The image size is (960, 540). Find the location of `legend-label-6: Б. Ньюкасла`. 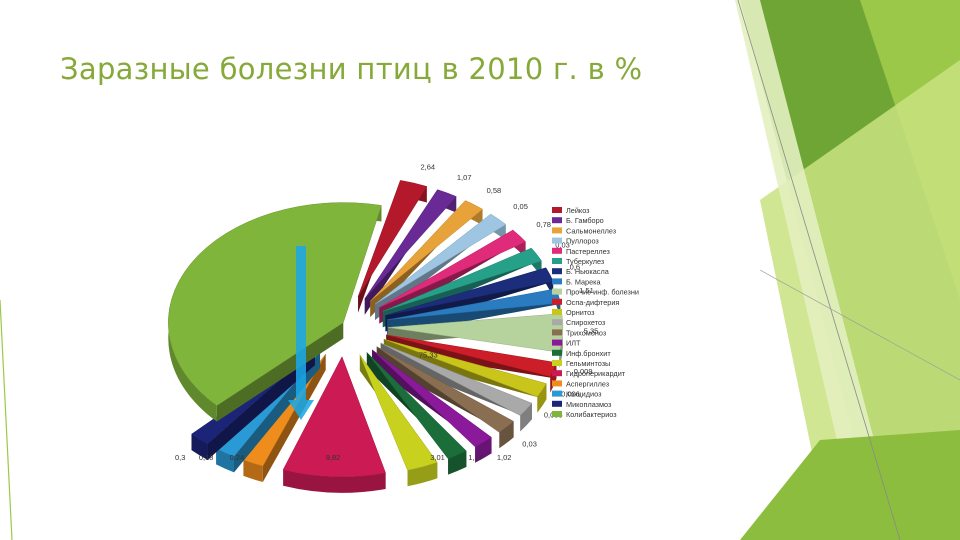

legend-label-6: Б. Ньюкасла is located at coordinates (588, 271).